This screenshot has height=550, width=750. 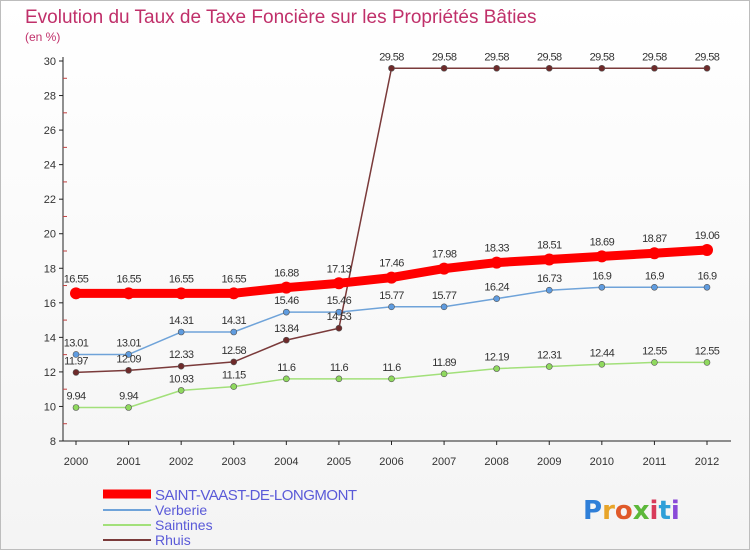 What do you see at coordinates (391, 296) in the screenshot?
I see `data-label: 15.77` at bounding box center [391, 296].